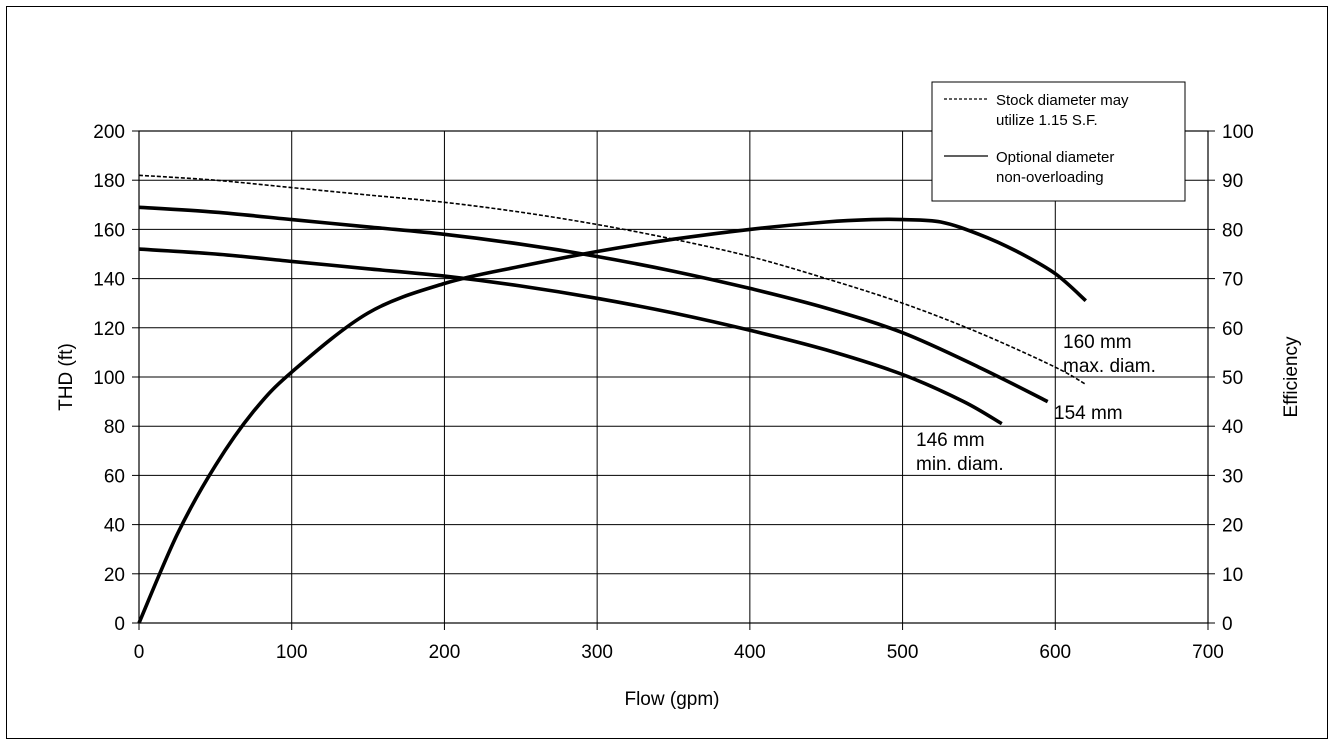 Image resolution: width=1335 pixels, height=745 pixels. I want to click on y-tick-label: 100, so click(109, 378).